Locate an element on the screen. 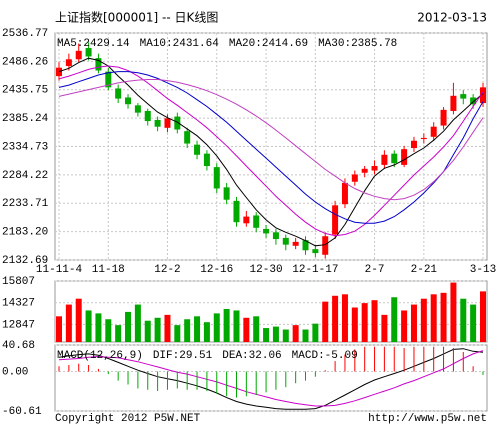 Image resolution: width=500 pixels, height=425 pixels. legend-entry: MA10:2431.64 is located at coordinates (180, 44).